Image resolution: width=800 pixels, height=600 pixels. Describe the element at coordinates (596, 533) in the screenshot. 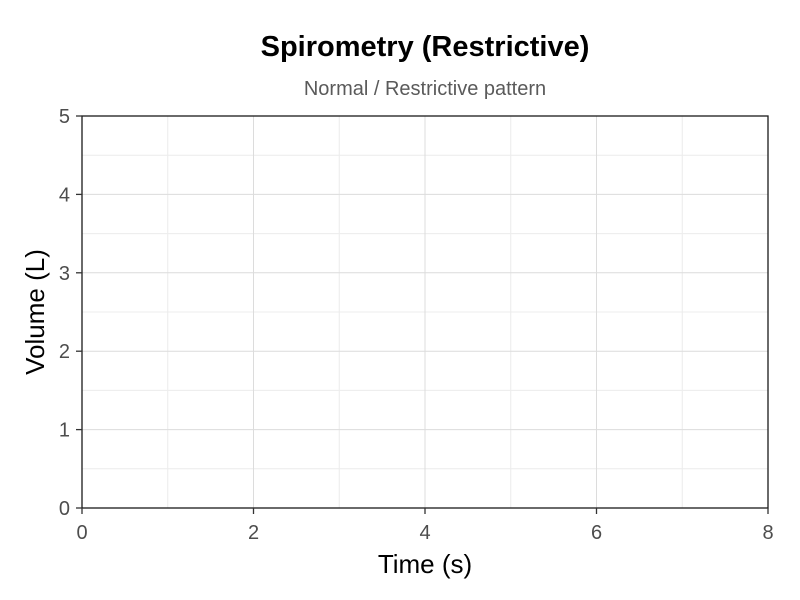

I see `x-tick-label: 6` at that location.